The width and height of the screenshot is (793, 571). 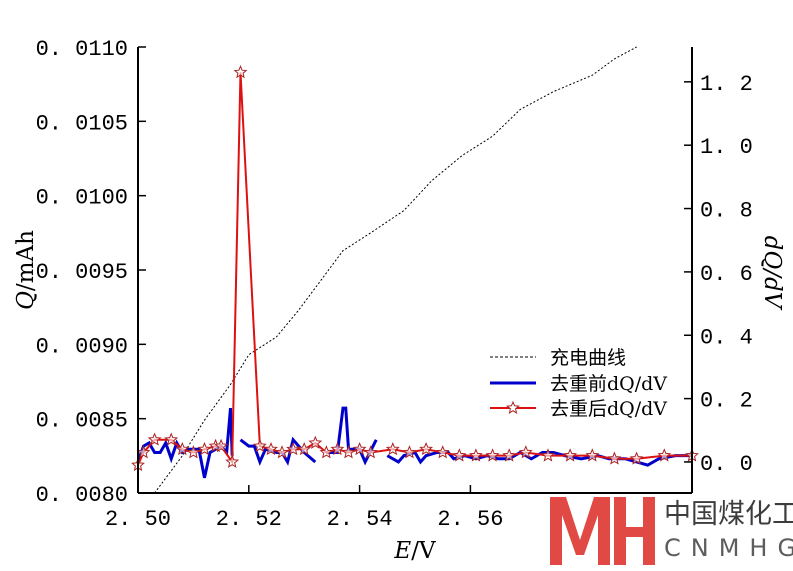 I want to click on y-right-tick-label: 1. 2, so click(x=726, y=84).